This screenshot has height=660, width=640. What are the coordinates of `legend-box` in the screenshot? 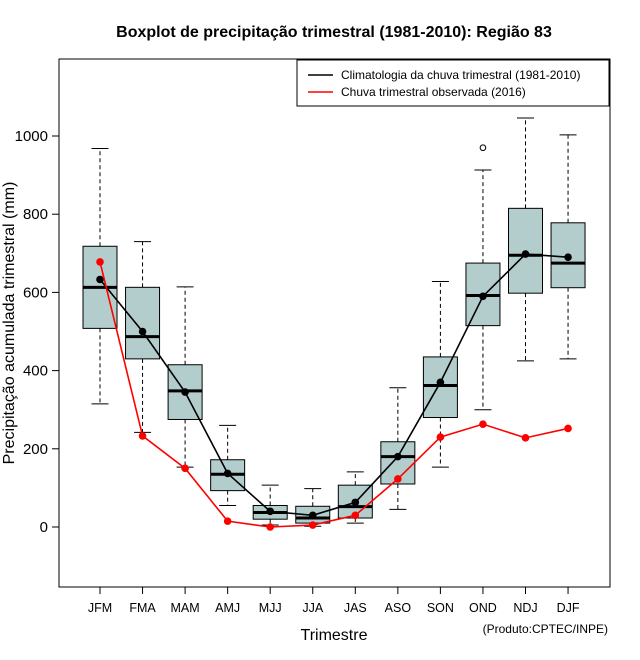 It's located at (453, 83).